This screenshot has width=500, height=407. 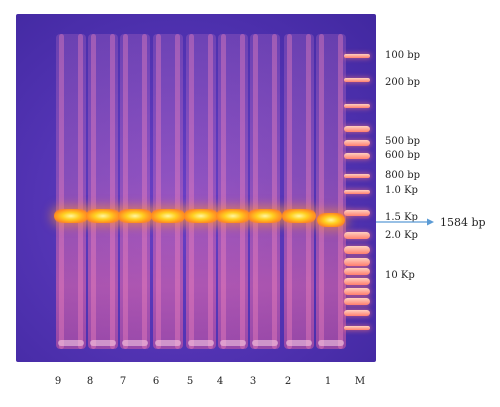 I want to click on lane-label: 1, so click(x=328, y=381).